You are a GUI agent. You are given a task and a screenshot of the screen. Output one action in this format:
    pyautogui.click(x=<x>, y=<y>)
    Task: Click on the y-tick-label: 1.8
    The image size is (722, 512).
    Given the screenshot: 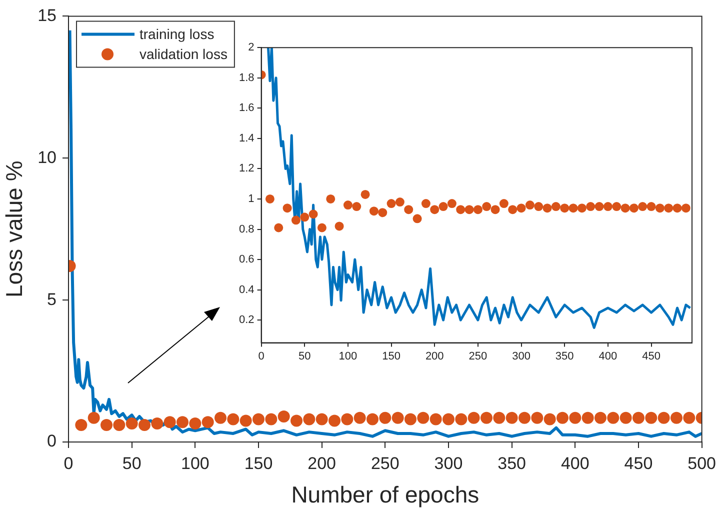 What is the action you would take?
    pyautogui.click(x=246, y=78)
    